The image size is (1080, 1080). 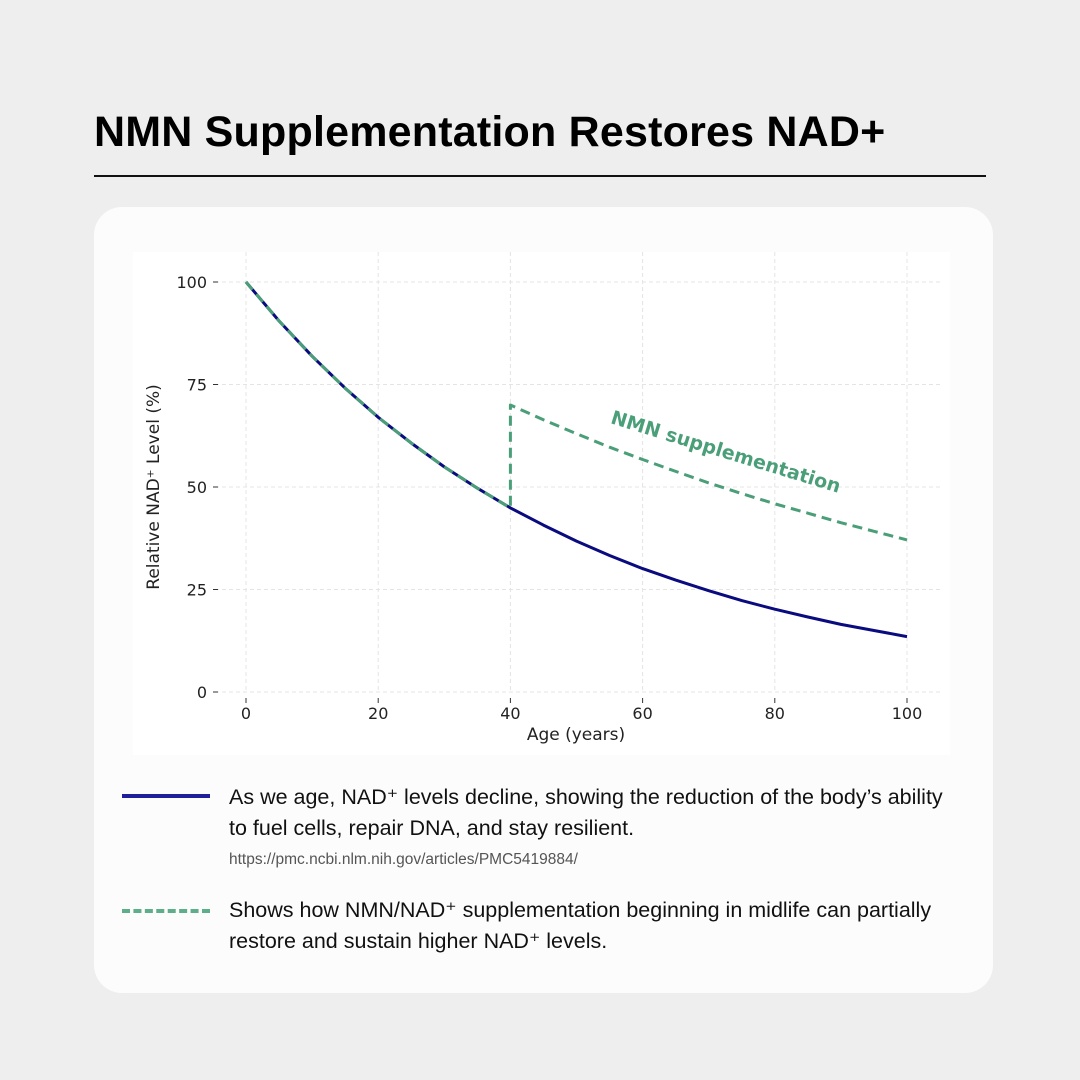 I want to click on x-tick-label: 0, so click(x=246, y=713).